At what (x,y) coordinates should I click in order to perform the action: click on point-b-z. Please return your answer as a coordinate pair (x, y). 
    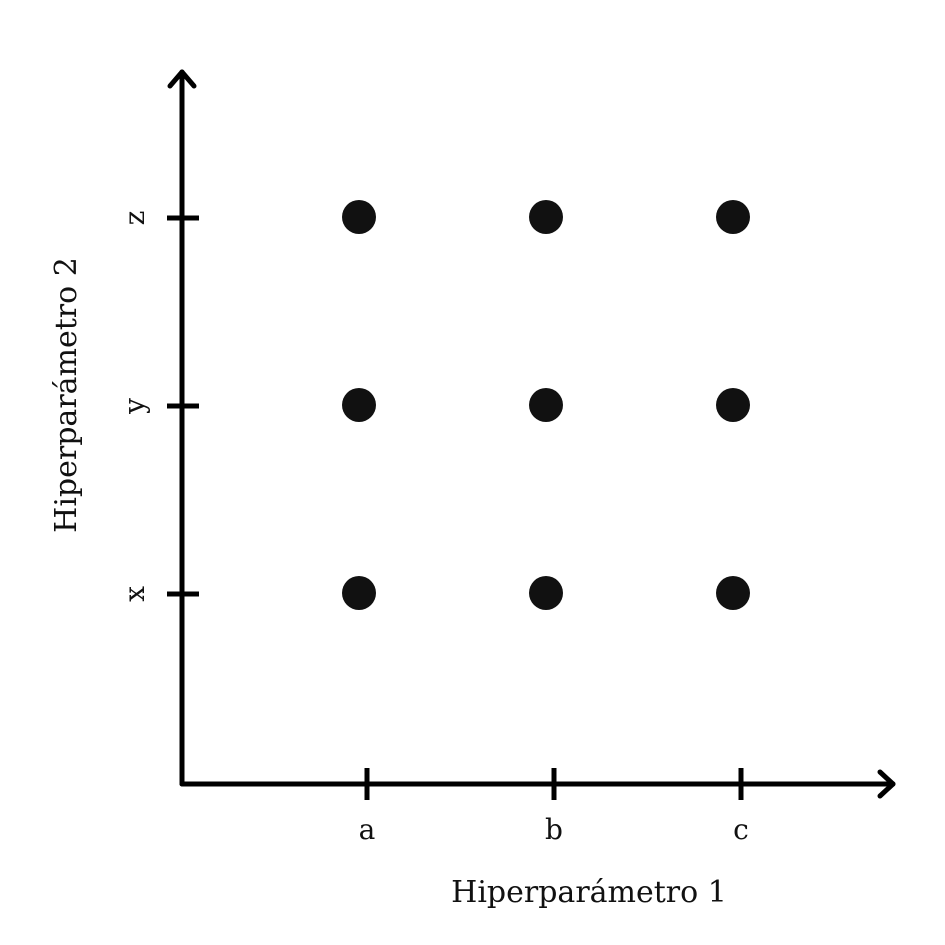
    Looking at the image, I should click on (546, 217).